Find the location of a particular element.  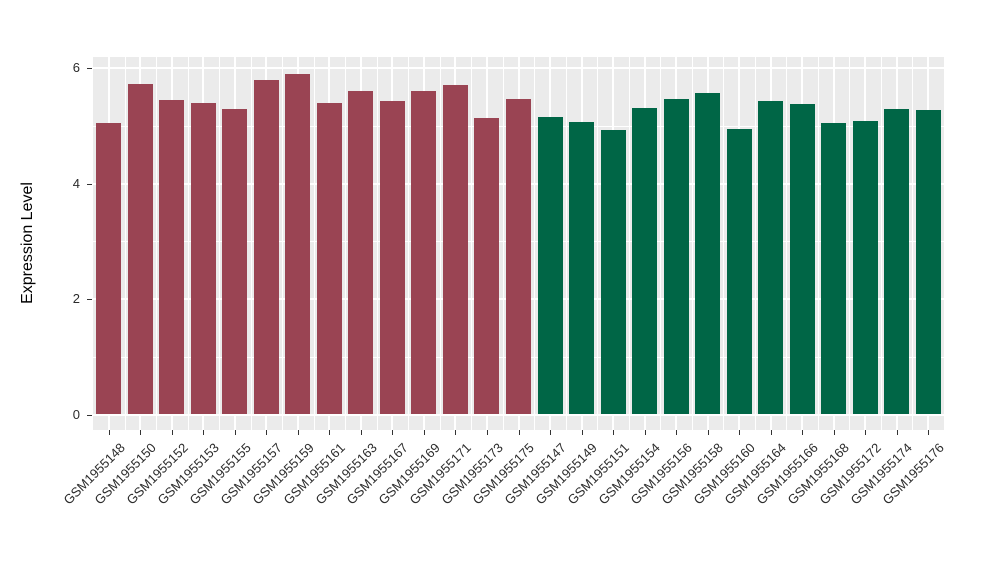

x-tick-label-text: GSM1955151 is located at coordinates (598, 474).